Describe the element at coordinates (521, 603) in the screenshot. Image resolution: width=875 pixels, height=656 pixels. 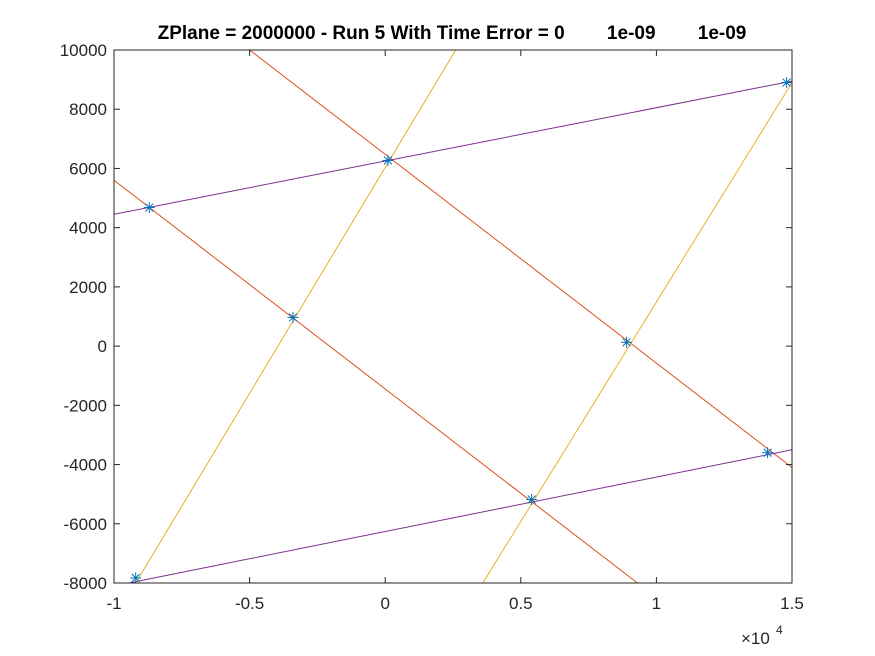
I see `x-tick-label-4: 0.5` at that location.